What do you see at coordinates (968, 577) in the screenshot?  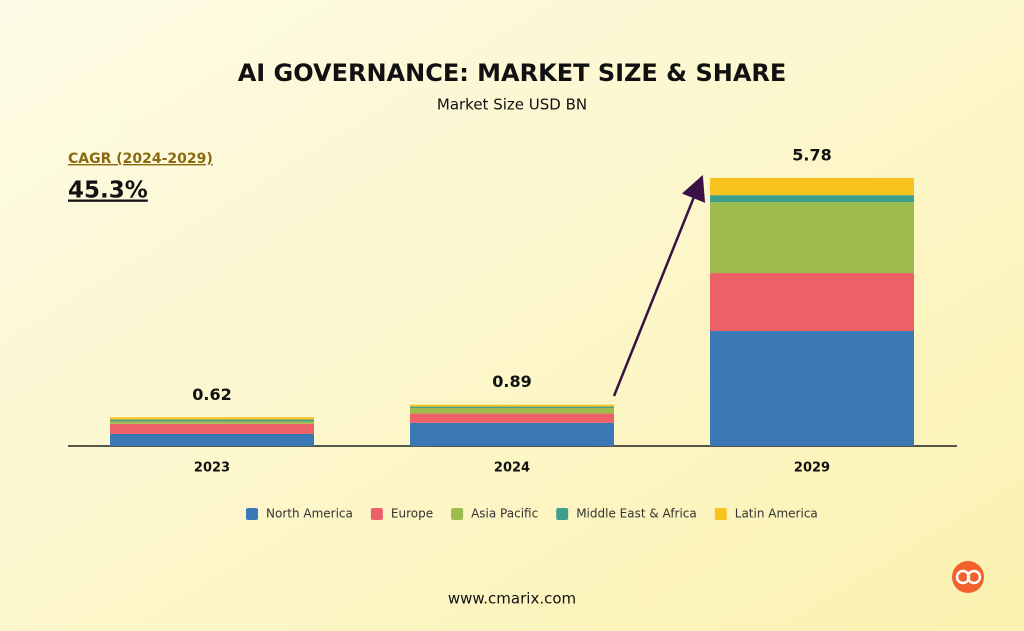 I see `logo` at bounding box center [968, 577].